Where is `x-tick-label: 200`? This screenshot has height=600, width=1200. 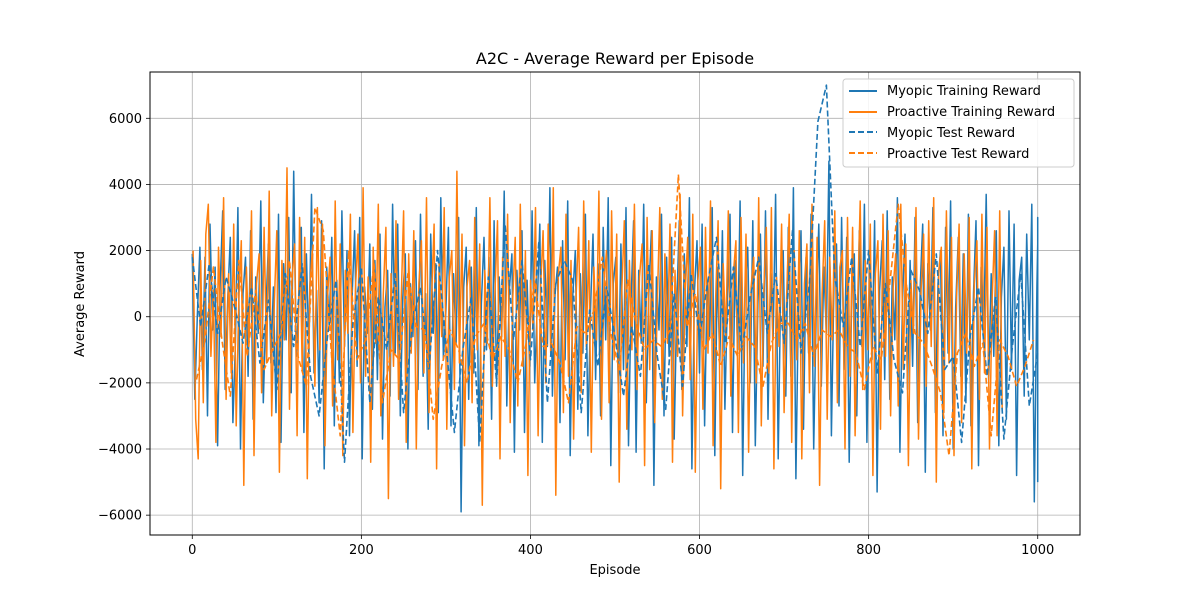
x-tick-label: 200 is located at coordinates (361, 550).